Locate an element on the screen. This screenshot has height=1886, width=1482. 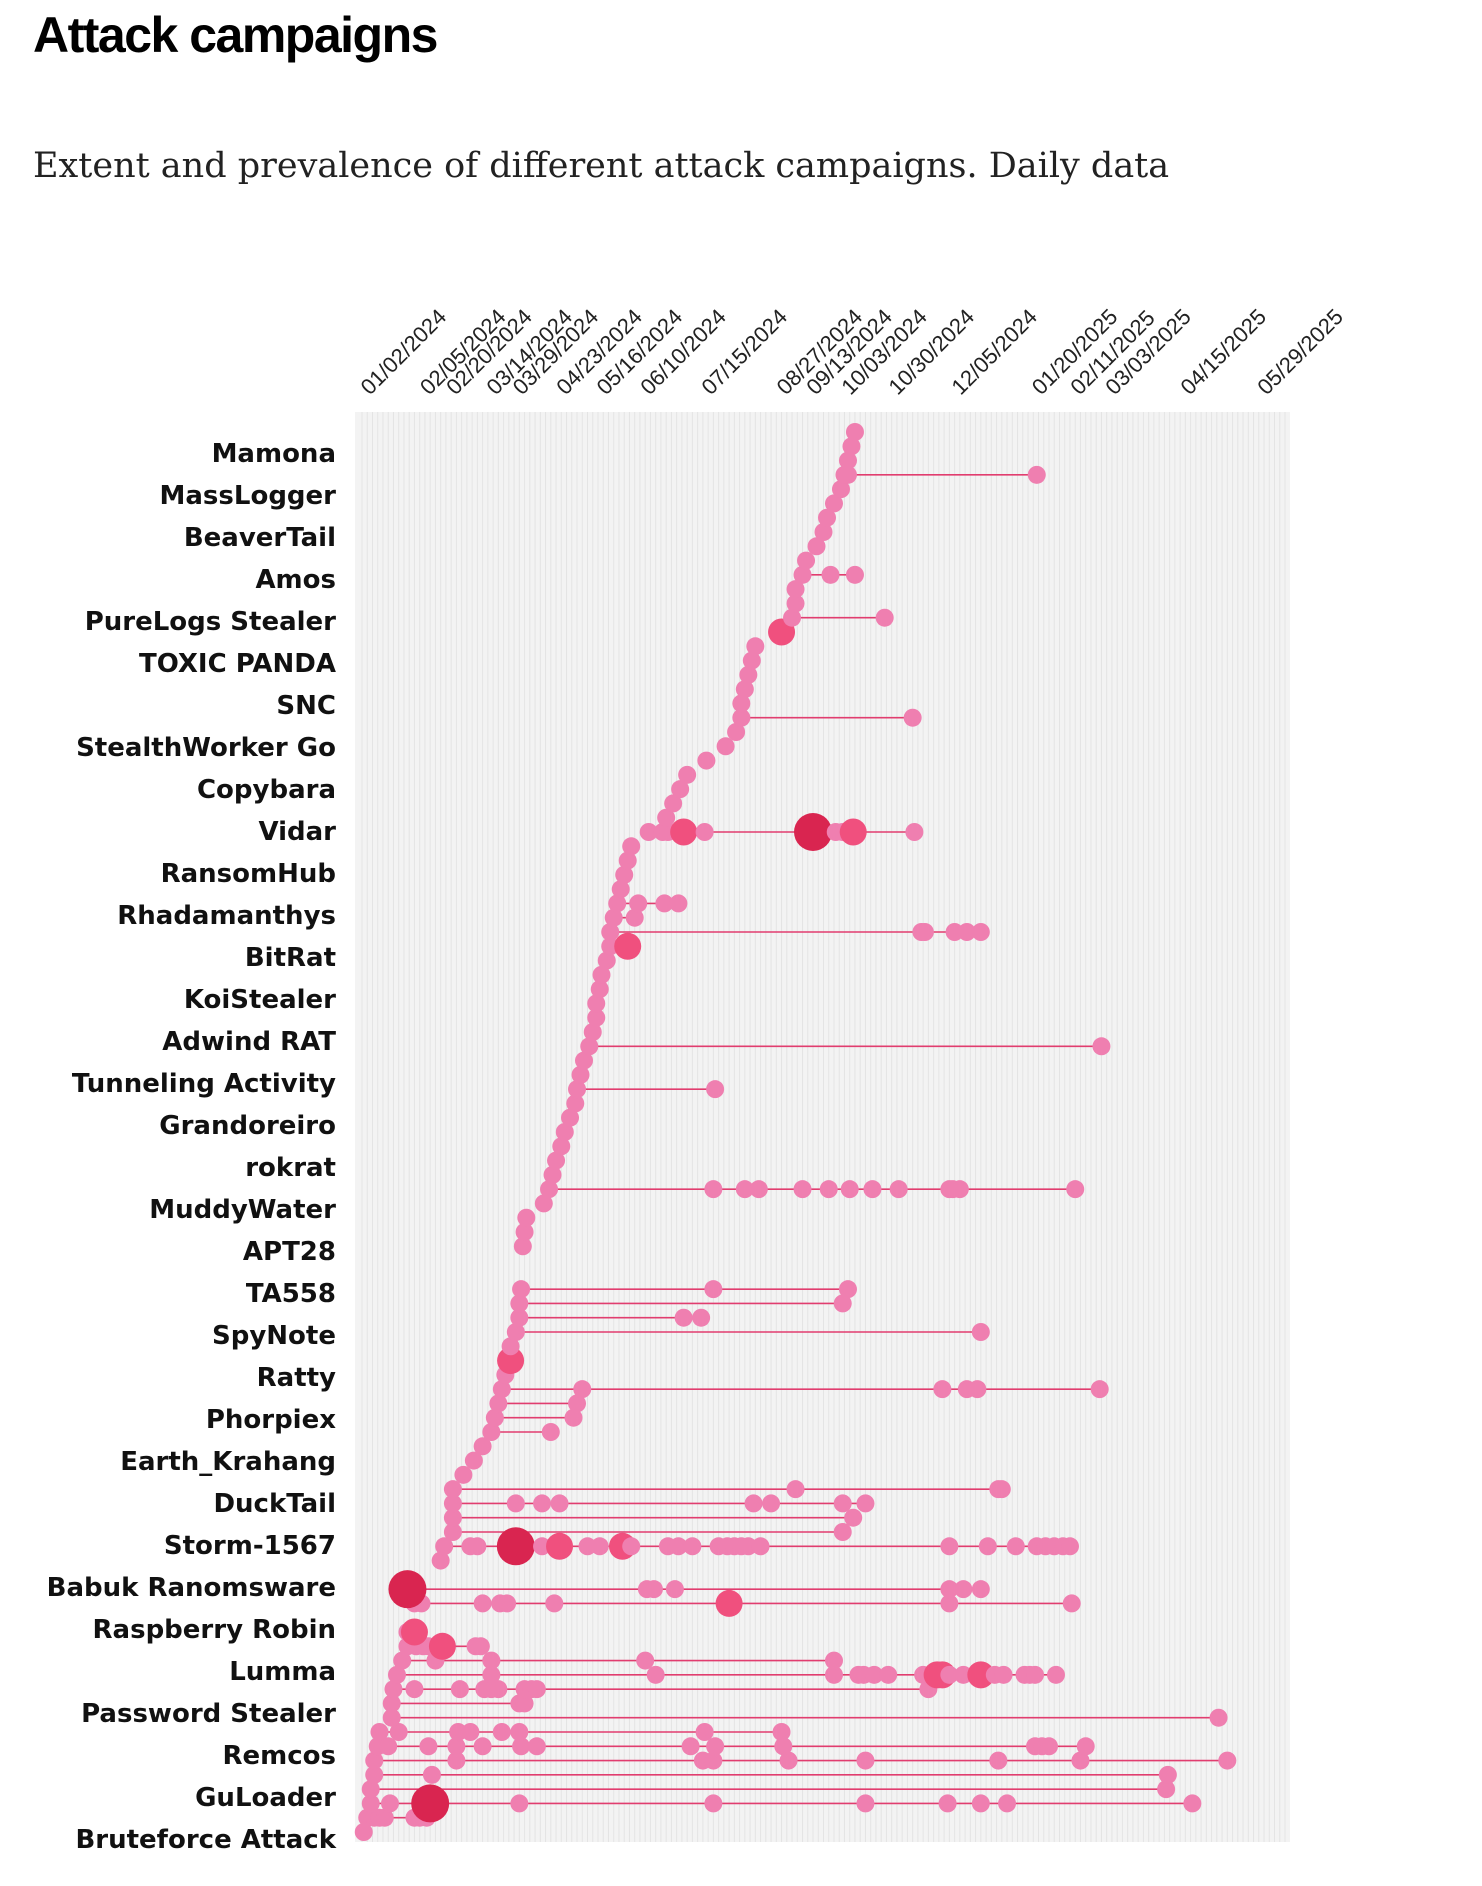
chart-title: Attack campaigns is located at coordinates (235, 35).